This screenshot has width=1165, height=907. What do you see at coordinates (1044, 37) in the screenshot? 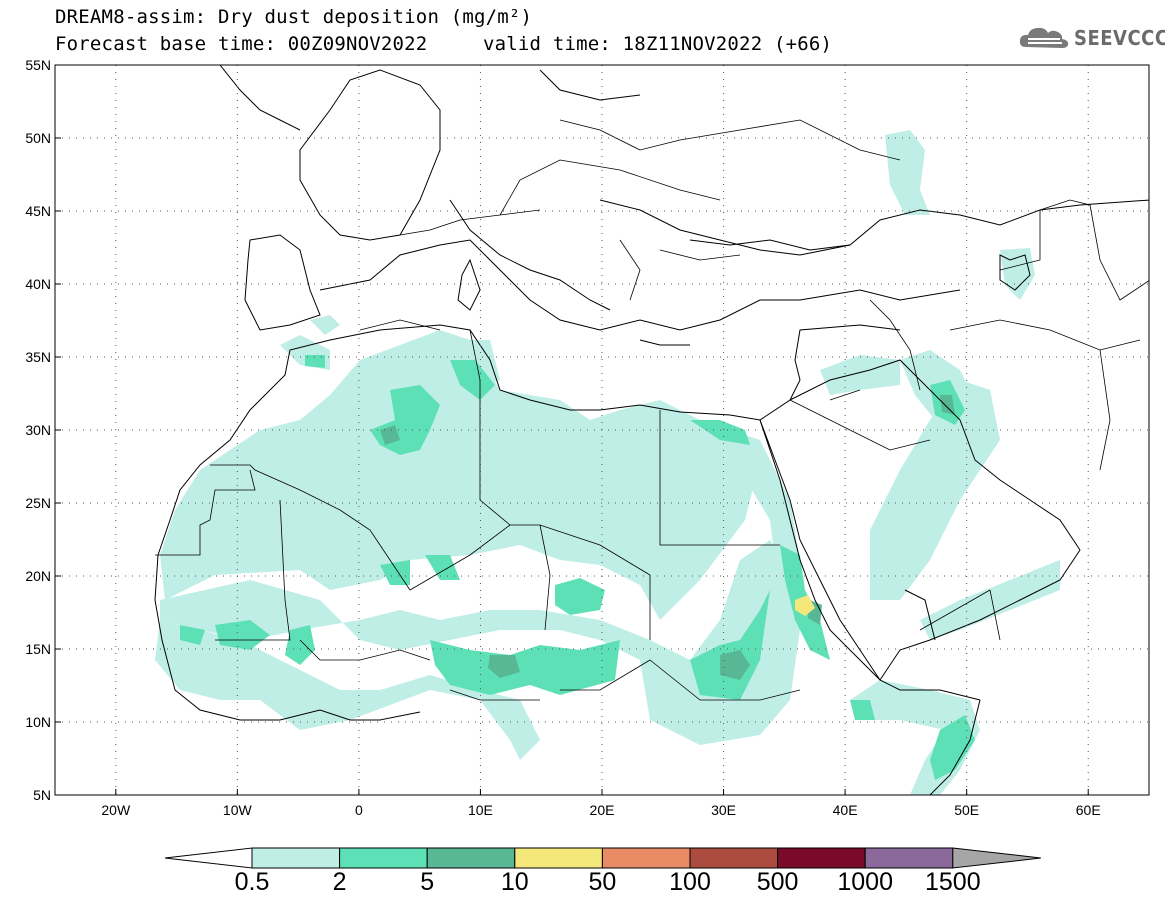
I see `cloud-logo-icon` at bounding box center [1044, 37].